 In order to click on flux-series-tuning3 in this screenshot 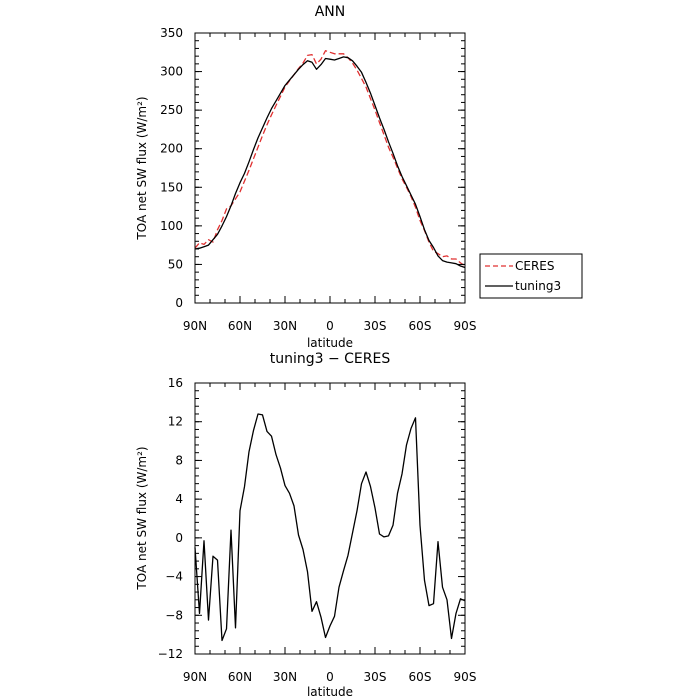, I will do `click(330, 162)`.